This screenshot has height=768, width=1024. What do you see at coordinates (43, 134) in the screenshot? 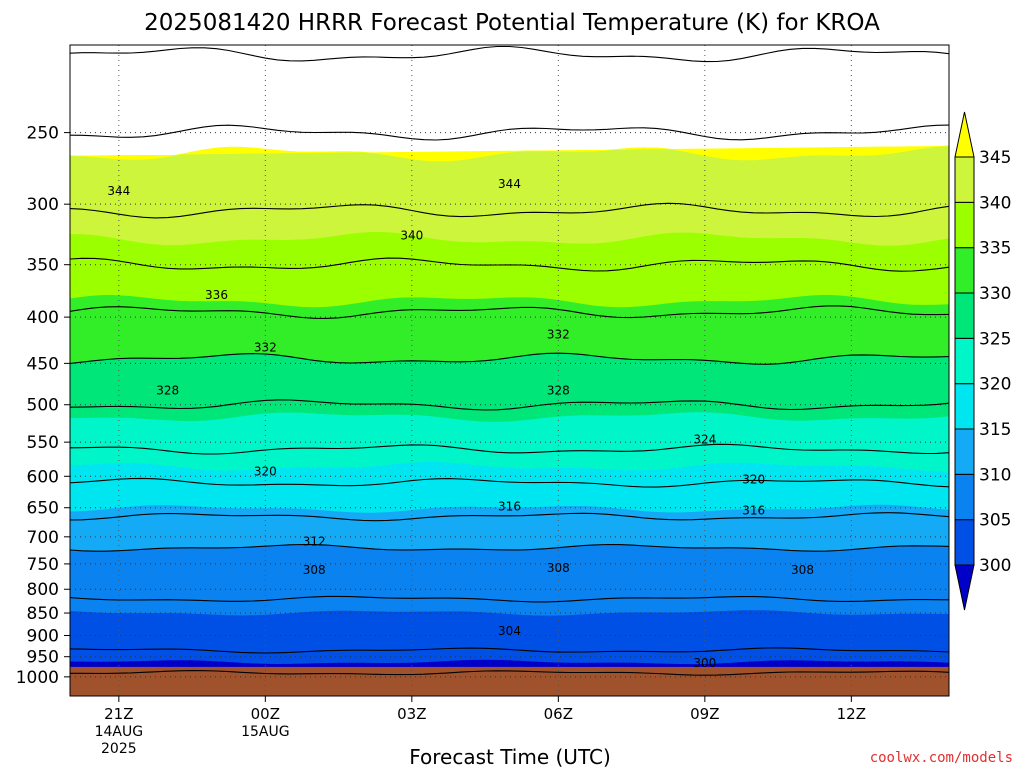
I see `y-tick-label: 250` at bounding box center [43, 134].